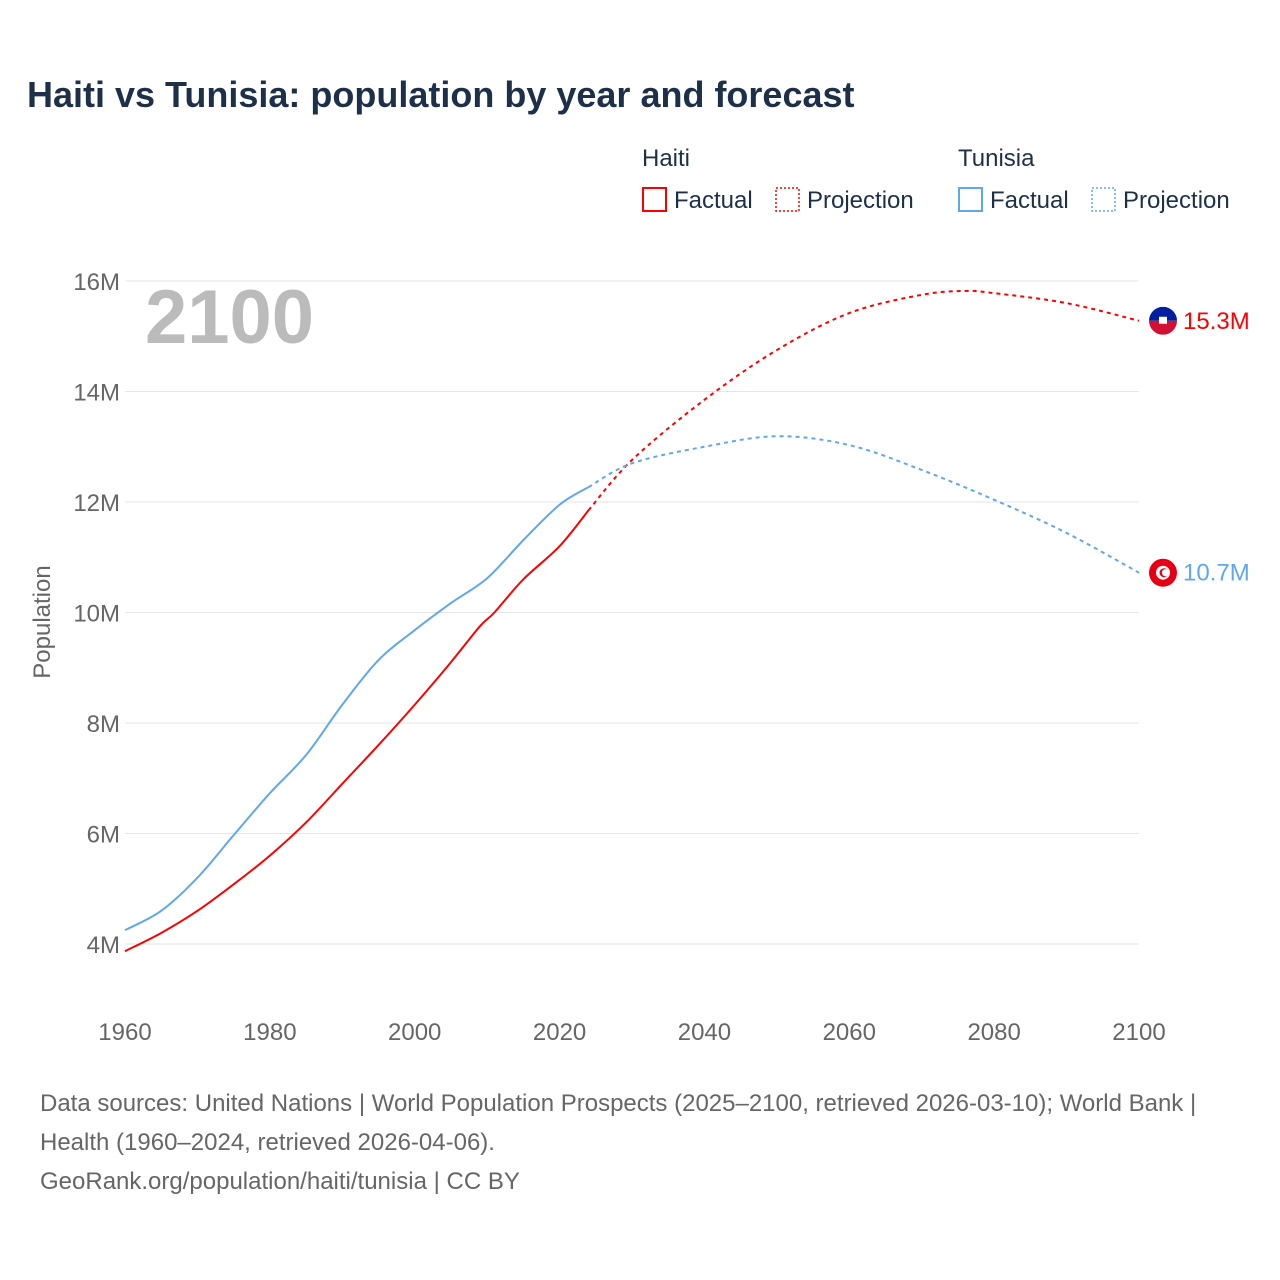 This screenshot has width=1280, height=1280. What do you see at coordinates (1163, 320) in the screenshot?
I see `haiti-flag-icon` at bounding box center [1163, 320].